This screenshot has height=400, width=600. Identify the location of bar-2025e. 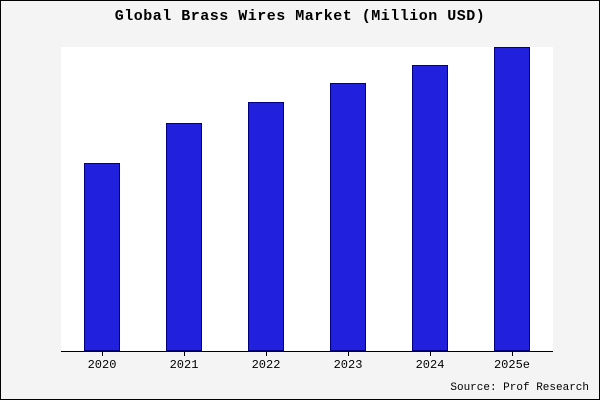
(512, 199).